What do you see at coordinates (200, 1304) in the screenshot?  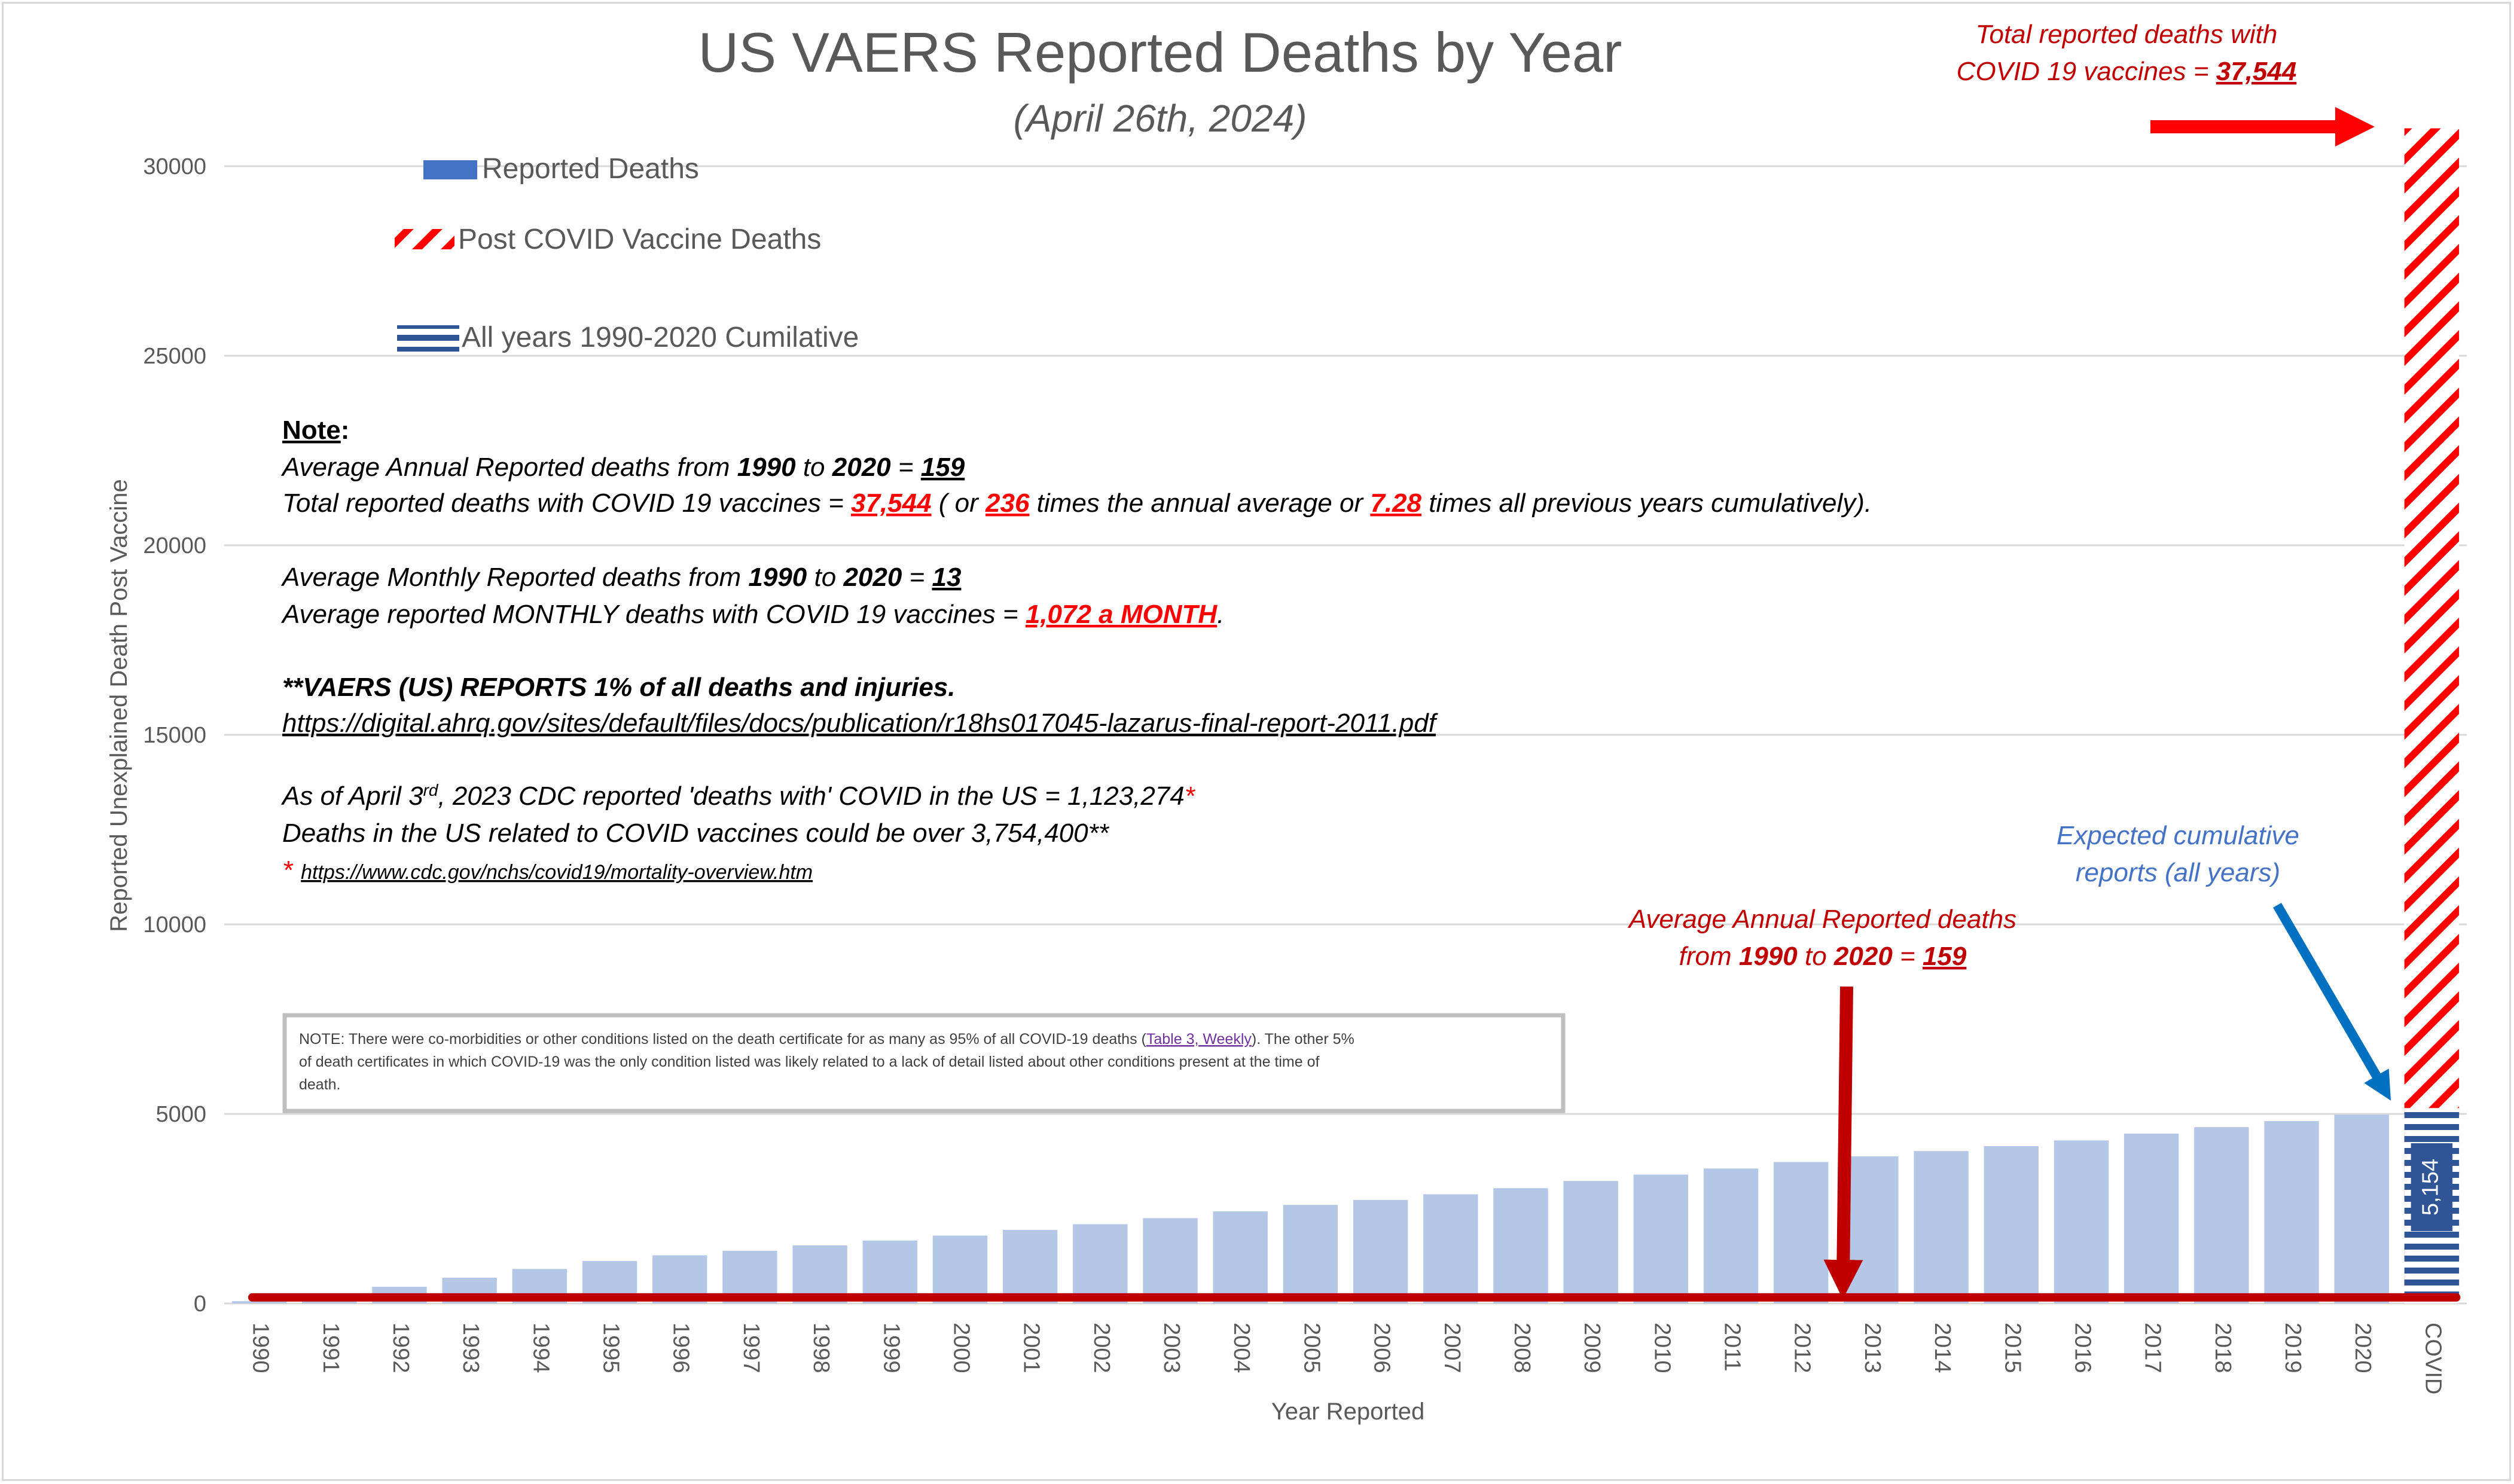 I see `y-tick-label: 0` at bounding box center [200, 1304].